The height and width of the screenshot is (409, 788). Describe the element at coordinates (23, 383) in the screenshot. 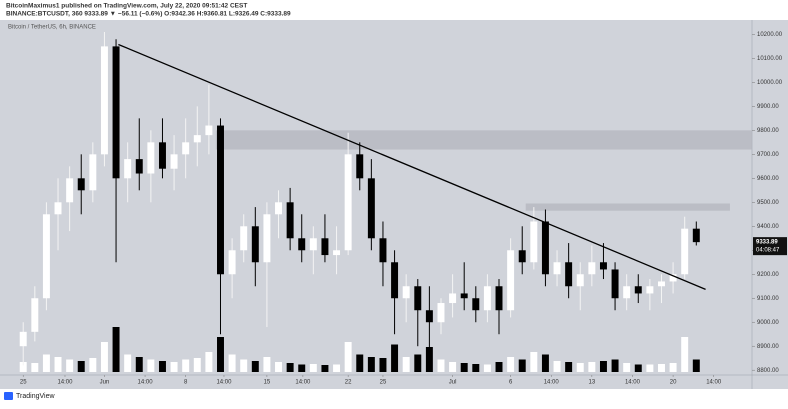

I see `x-tick-label: 25` at that location.